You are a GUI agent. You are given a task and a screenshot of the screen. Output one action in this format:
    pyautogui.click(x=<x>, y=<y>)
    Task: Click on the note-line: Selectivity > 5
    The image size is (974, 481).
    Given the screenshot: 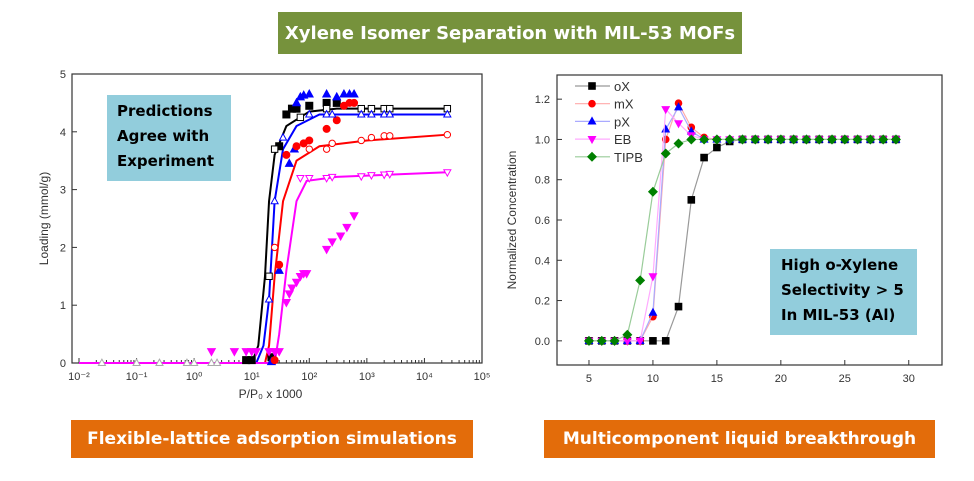 What is the action you would take?
    pyautogui.click(x=842, y=290)
    